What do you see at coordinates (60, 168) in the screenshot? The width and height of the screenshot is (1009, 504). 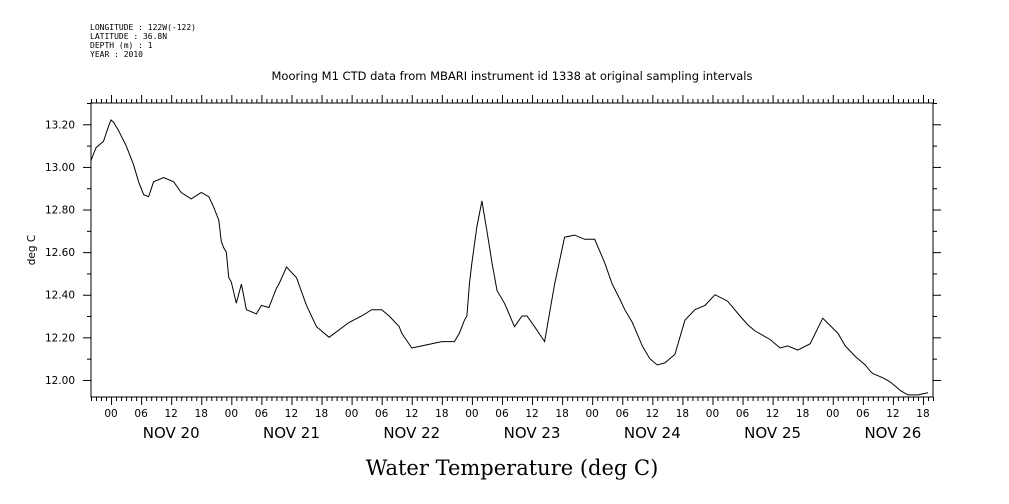 I see `y-tick-label: 13.00` at bounding box center [60, 168].